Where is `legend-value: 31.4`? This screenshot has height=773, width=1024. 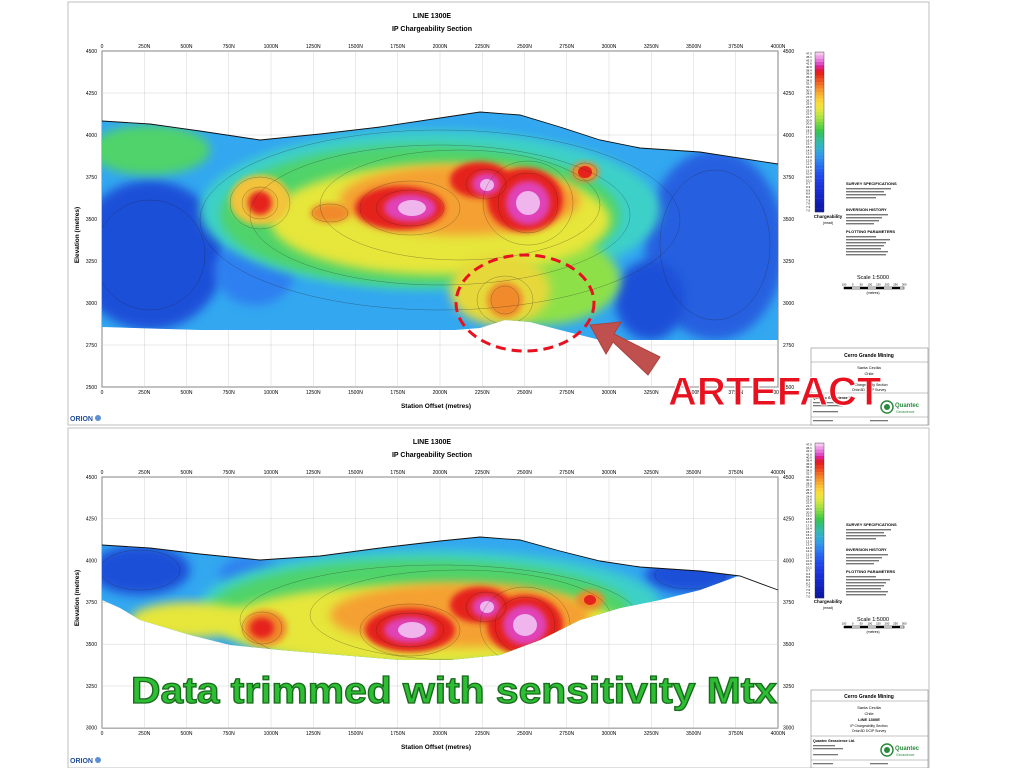
legend-value: 31.4 is located at coordinates (809, 477).